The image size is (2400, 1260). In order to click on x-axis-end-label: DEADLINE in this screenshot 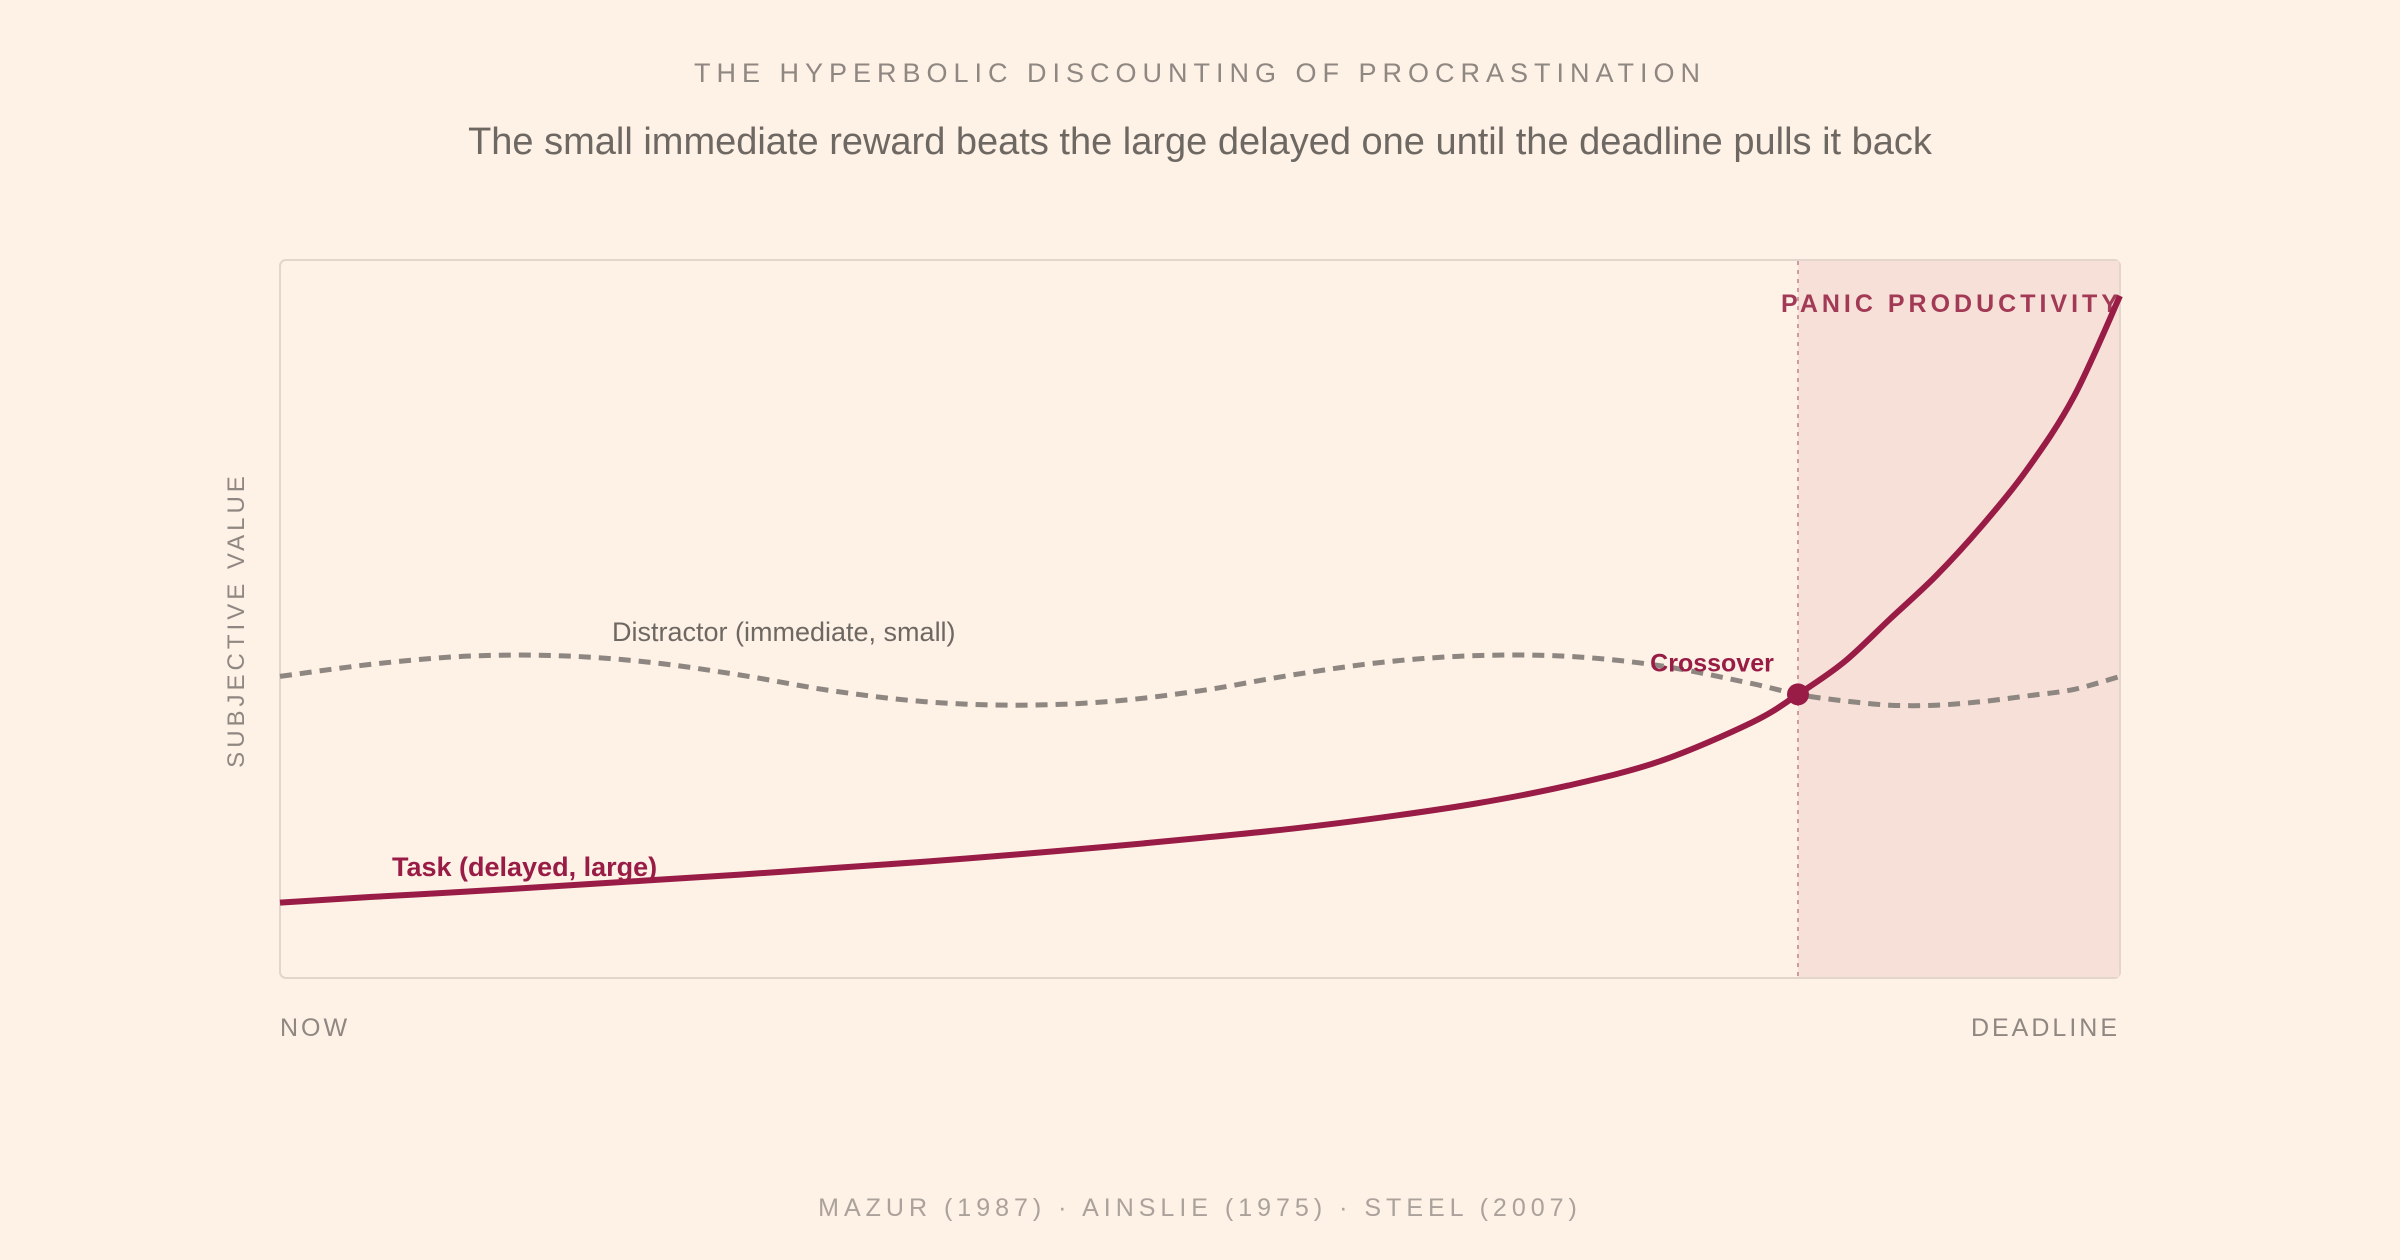, I will do `click(2045, 1028)`.